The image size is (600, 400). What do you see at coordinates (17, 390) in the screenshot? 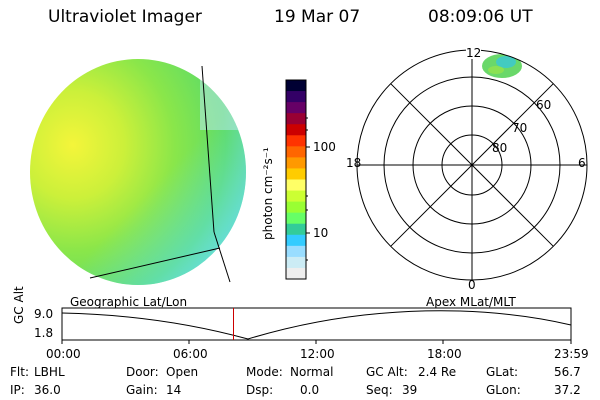
I see `ip-label: IP:` at bounding box center [17, 390].